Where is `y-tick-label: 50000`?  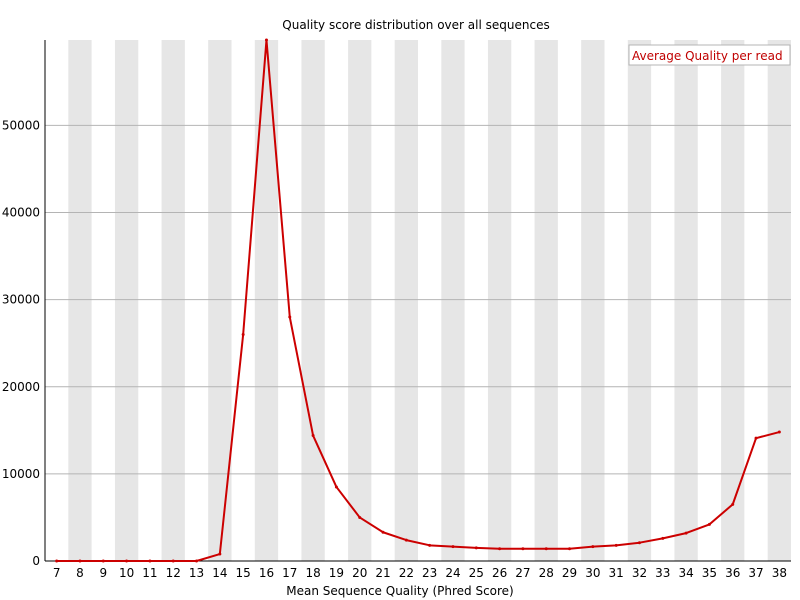 y-tick-label: 50000 is located at coordinates (21, 125).